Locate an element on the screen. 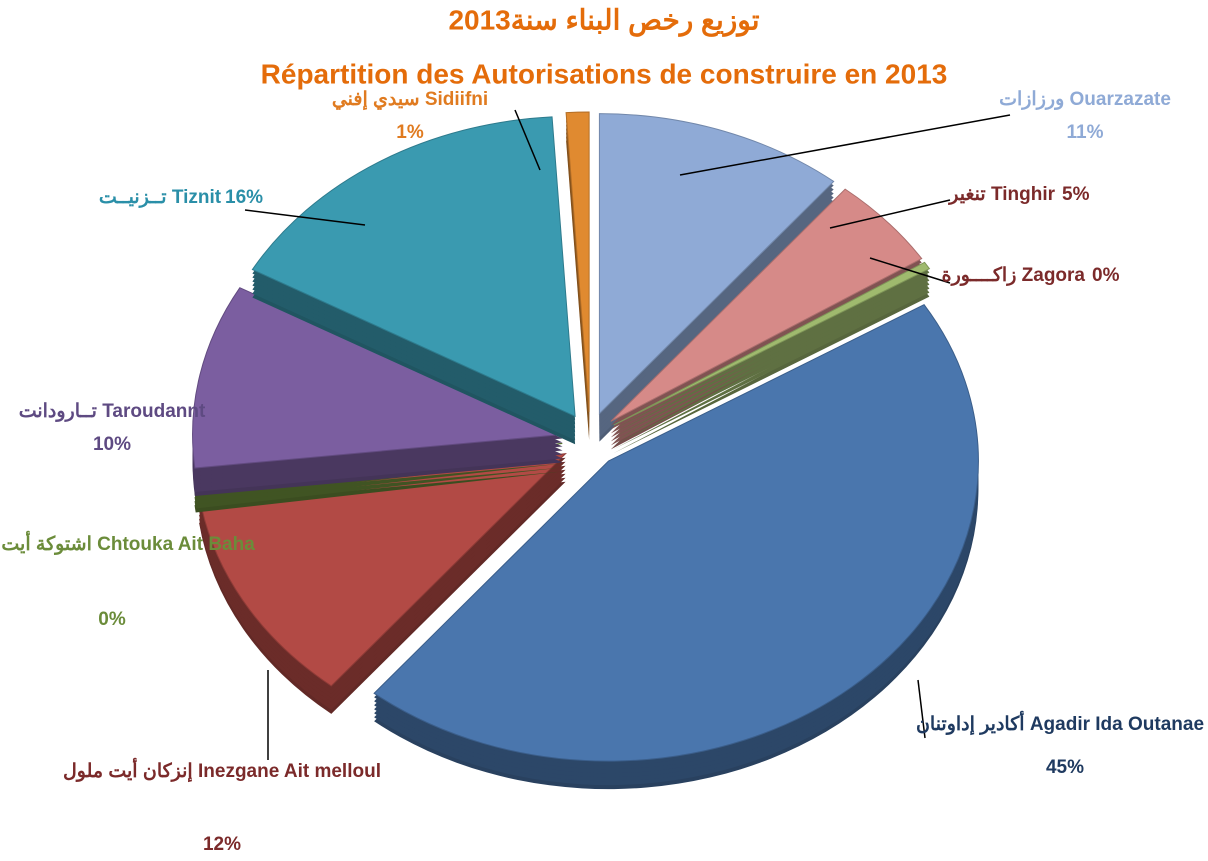  slice-label: إنزكان أيت ملول Inezgane Ait melloul is located at coordinates (222, 770).